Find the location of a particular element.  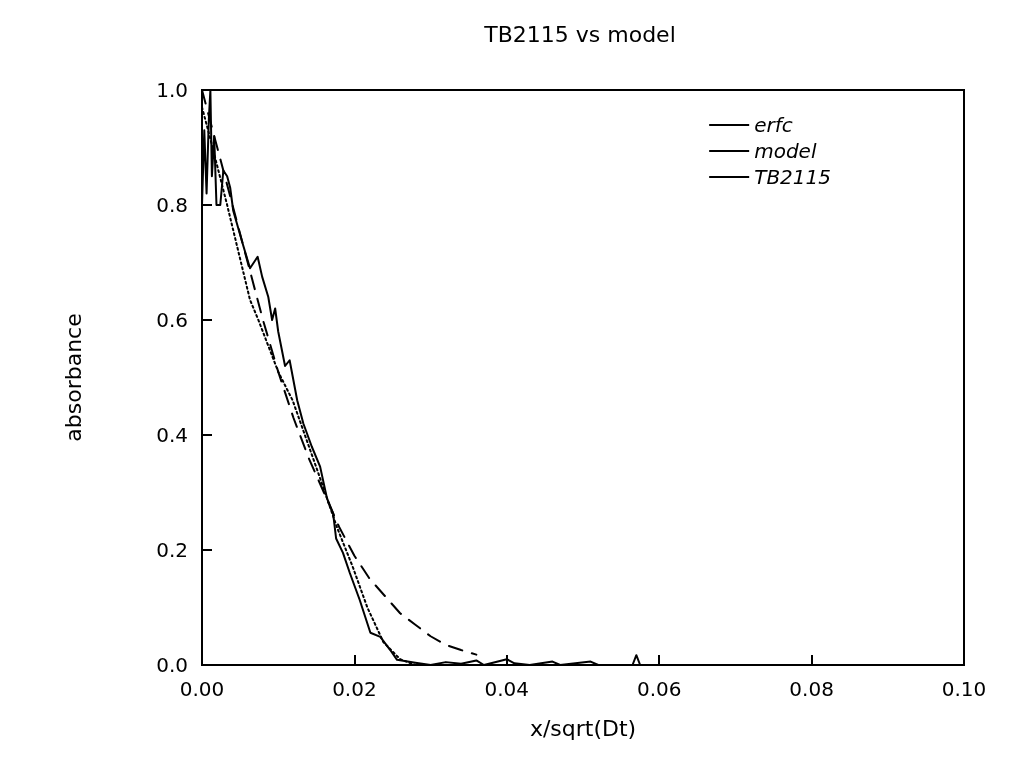

x-axis-title: x/sqrt(Dt) is located at coordinates (583, 728).